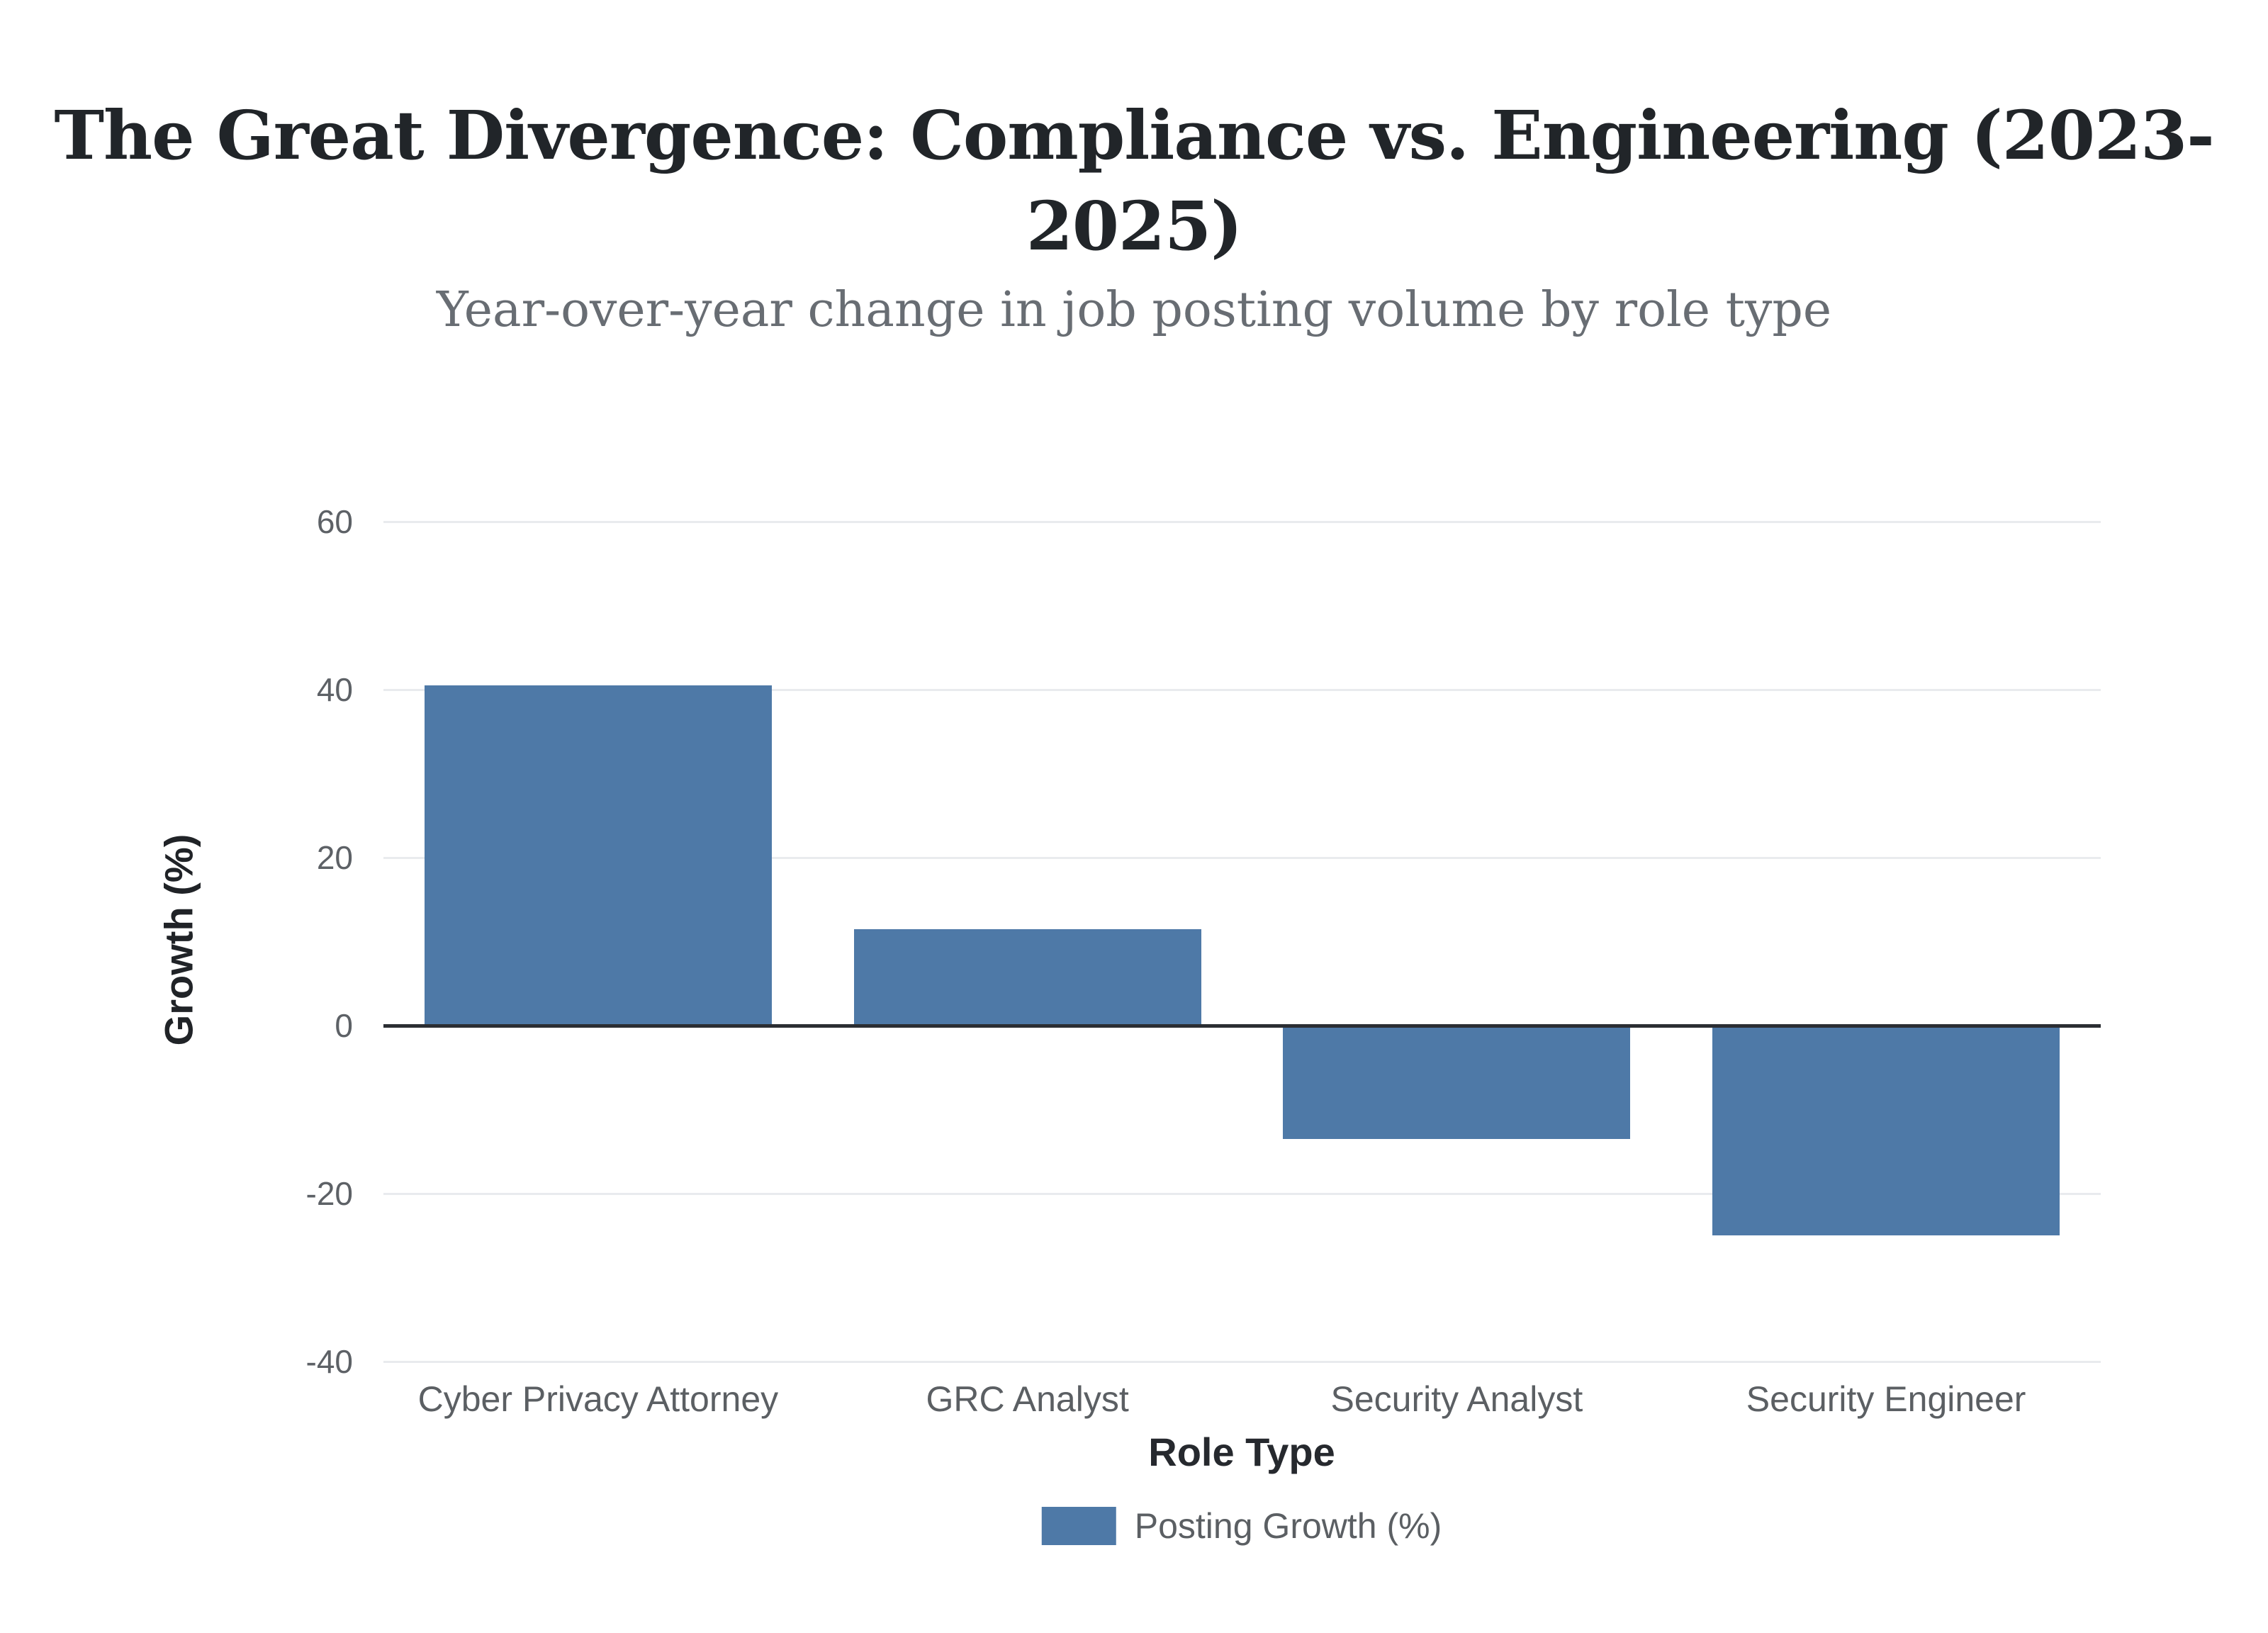 Image resolution: width=2268 pixels, height=1633 pixels. I want to click on zero-axis-line, so click(1242, 1025).